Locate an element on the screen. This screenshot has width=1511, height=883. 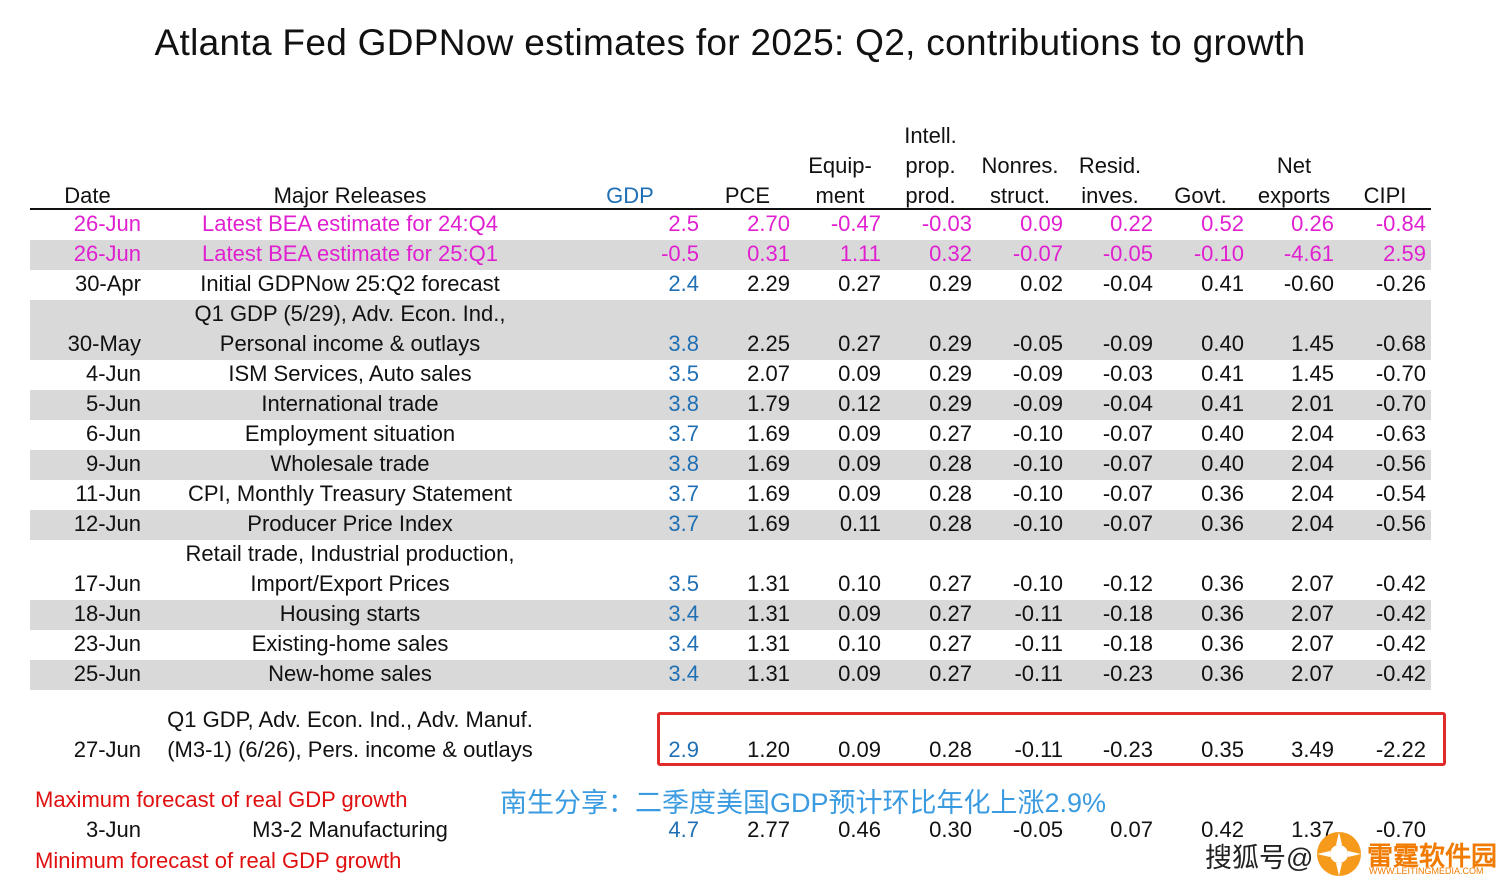
header-govt: Govt. is located at coordinates (1200, 195).